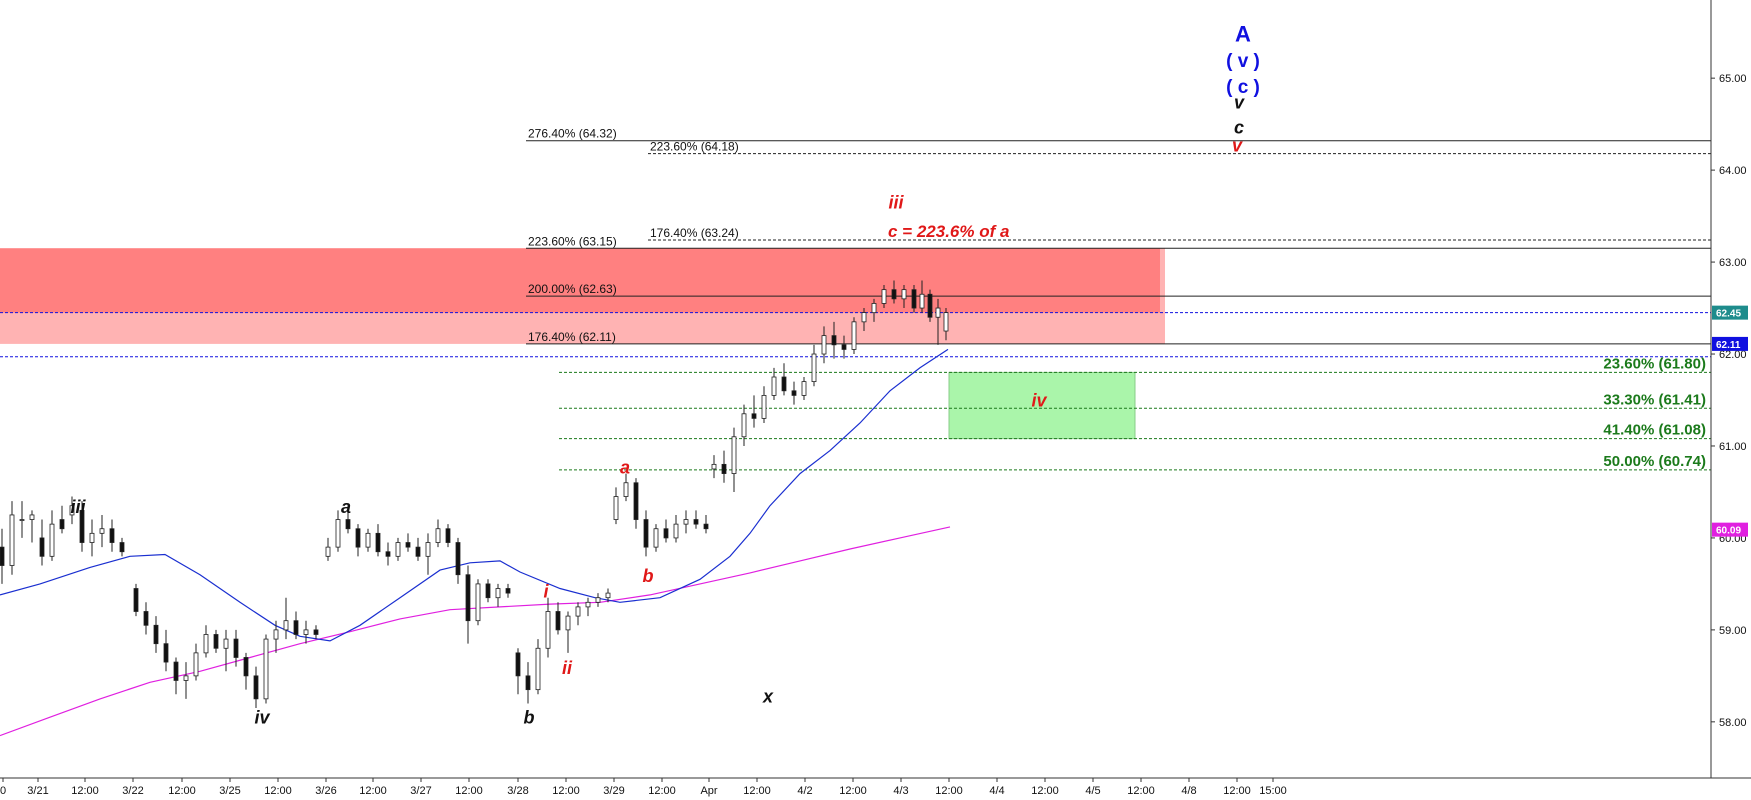 The width and height of the screenshot is (1751, 800). Describe the element at coordinates (37, 791) in the screenshot. I see `x-tick-label-1: 3/21` at that location.